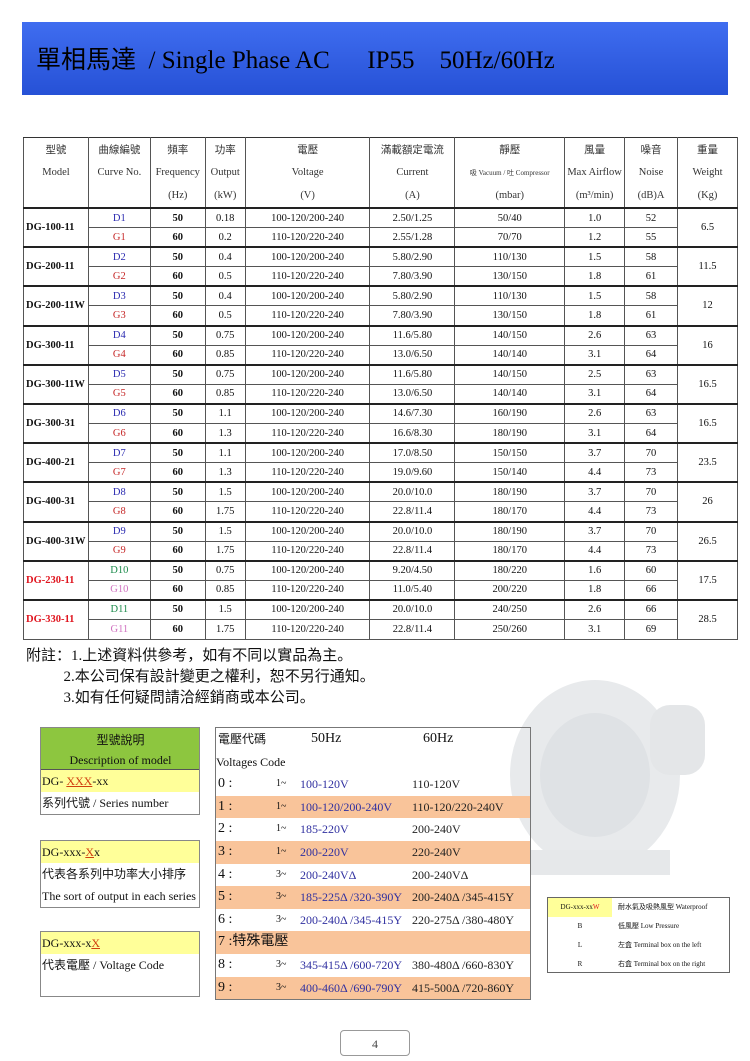 The width and height of the screenshot is (750, 1061). What do you see at coordinates (510, 149) in the screenshot?
I see `column-header: 靜壓` at bounding box center [510, 149].